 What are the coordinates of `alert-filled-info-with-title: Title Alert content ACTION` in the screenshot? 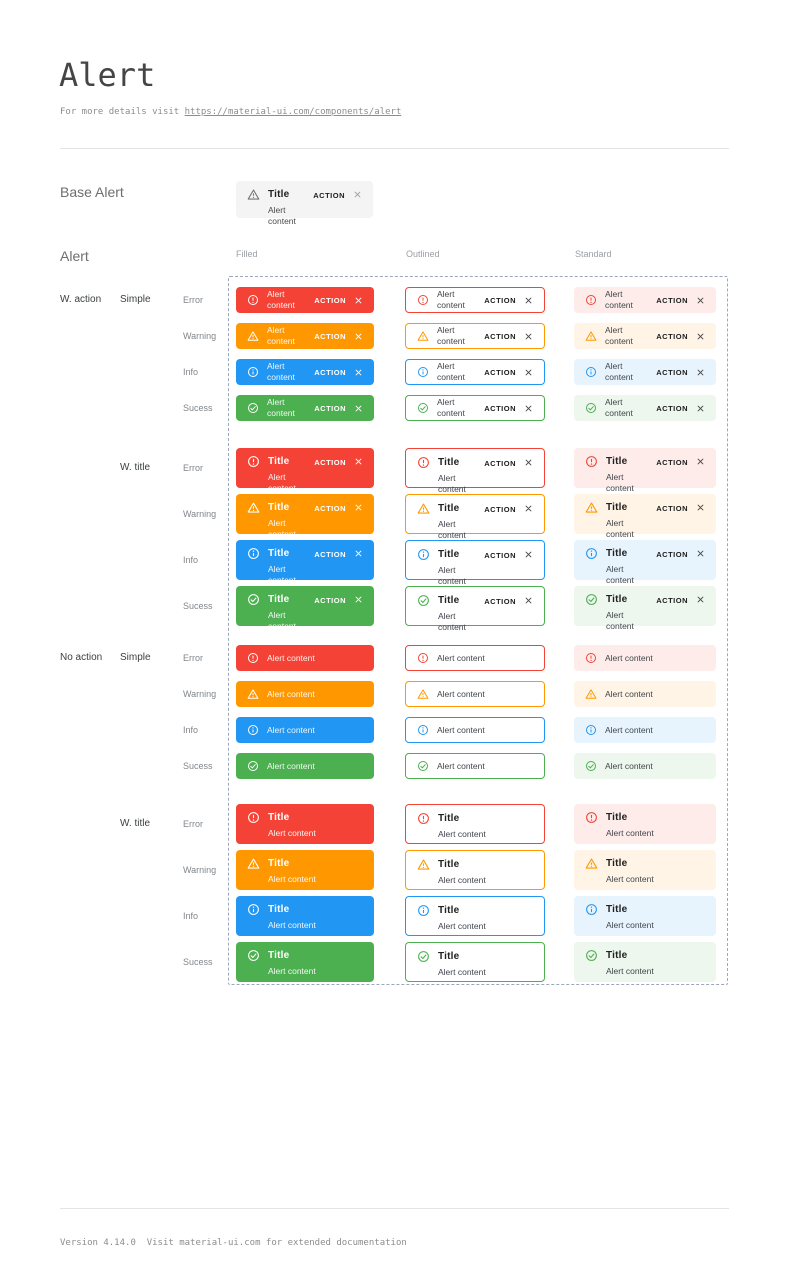 It's located at (305, 562).